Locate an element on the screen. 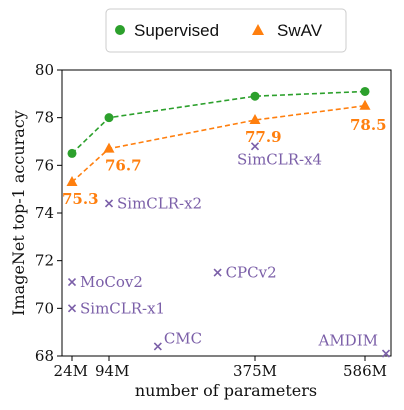  method-label: MoCov2 is located at coordinates (111, 282).